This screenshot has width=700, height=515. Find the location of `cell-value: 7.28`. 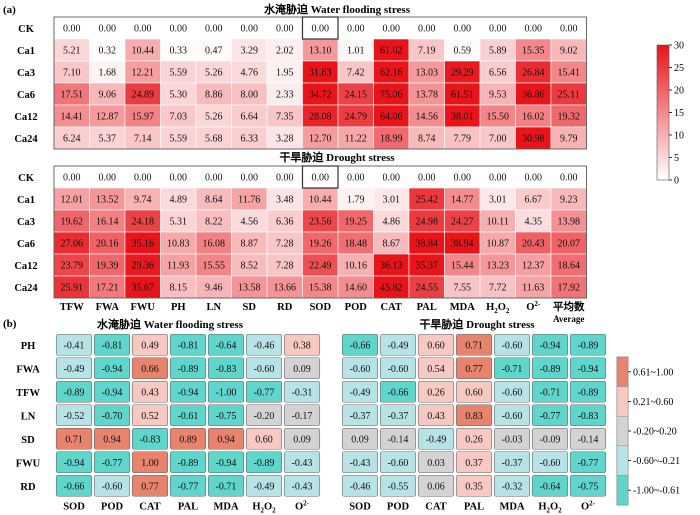

cell-value: 7.28 is located at coordinates (285, 266).